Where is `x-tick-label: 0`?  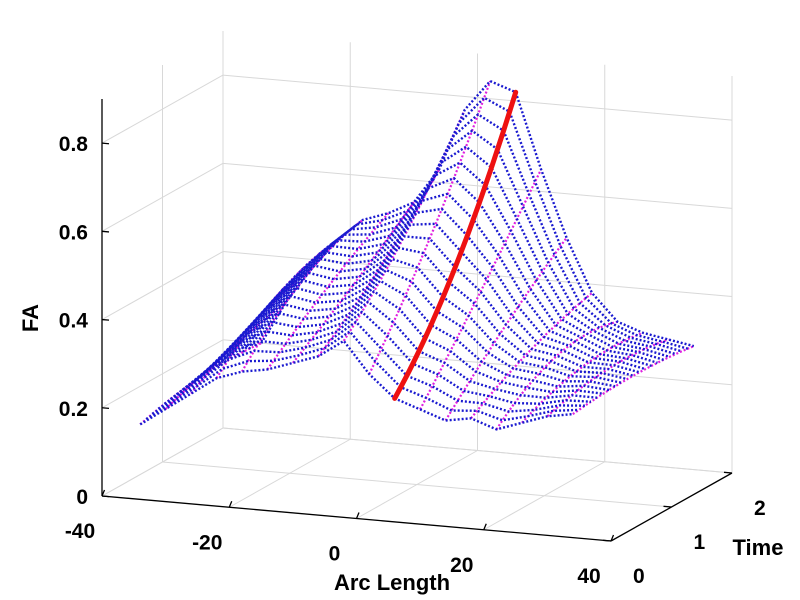
x-tick-label: 0 is located at coordinates (335, 554).